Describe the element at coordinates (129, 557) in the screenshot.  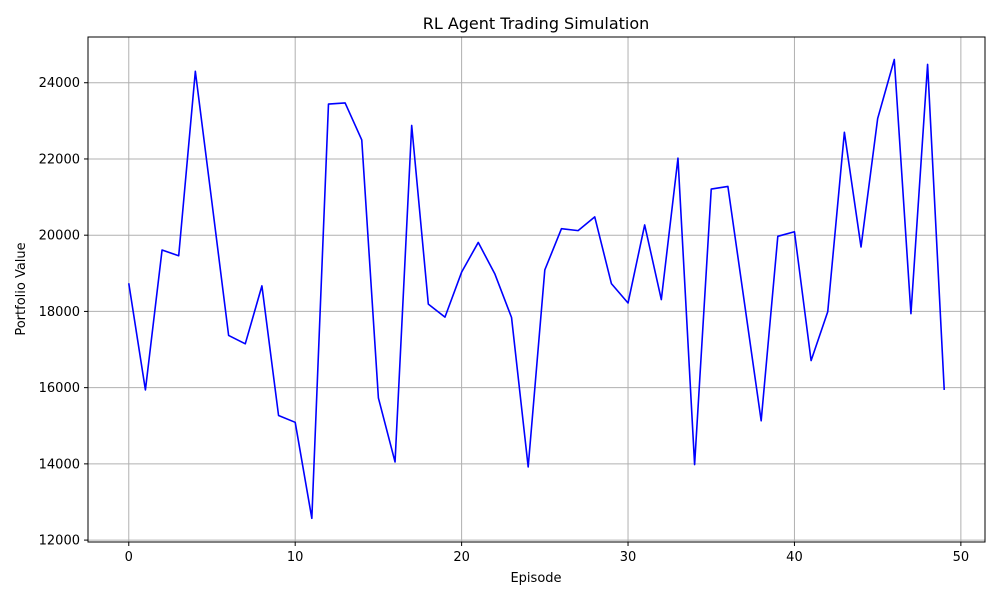
I see `x-tick-label: 0` at that location.